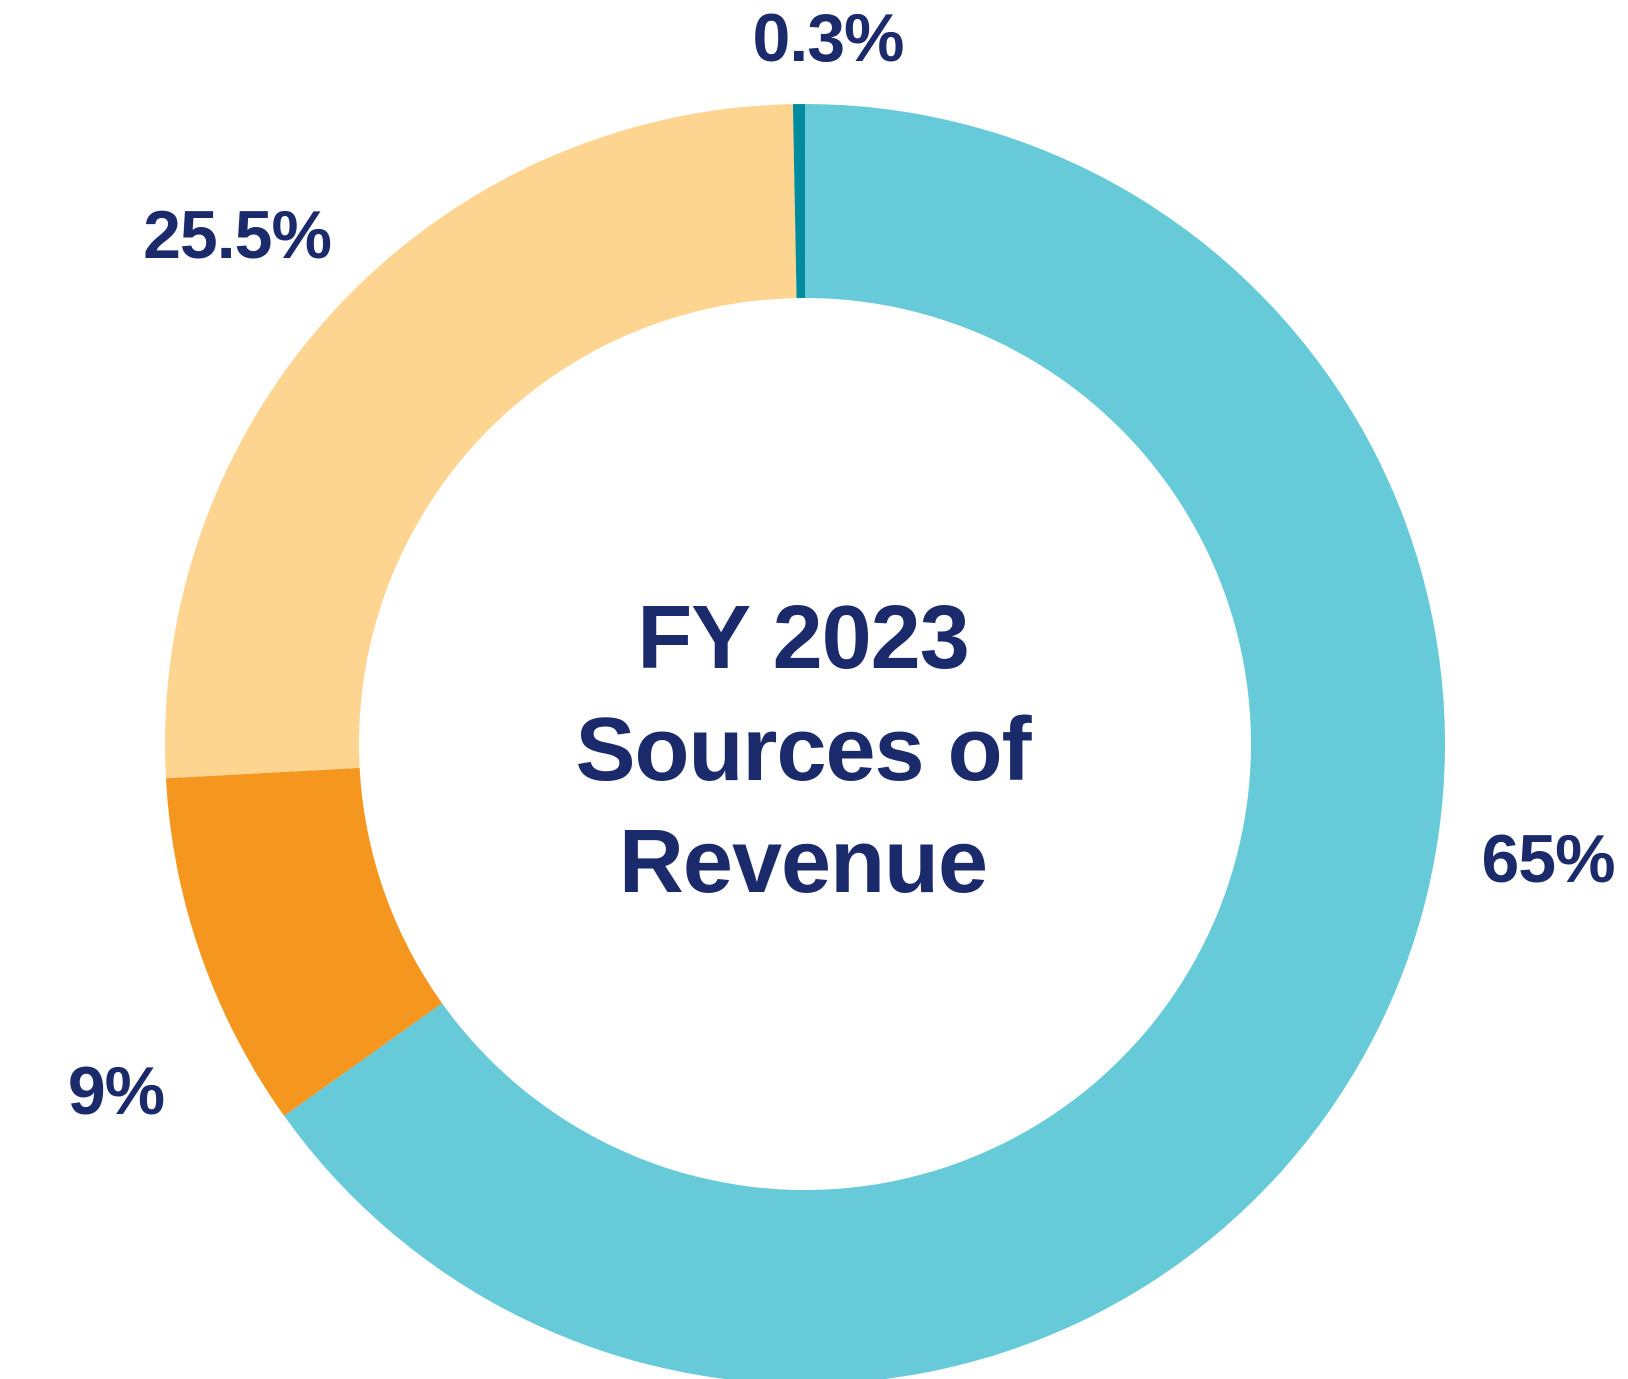  Describe the element at coordinates (828, 38) in the screenshot. I see `slice-label-3: 0.3%` at that location.